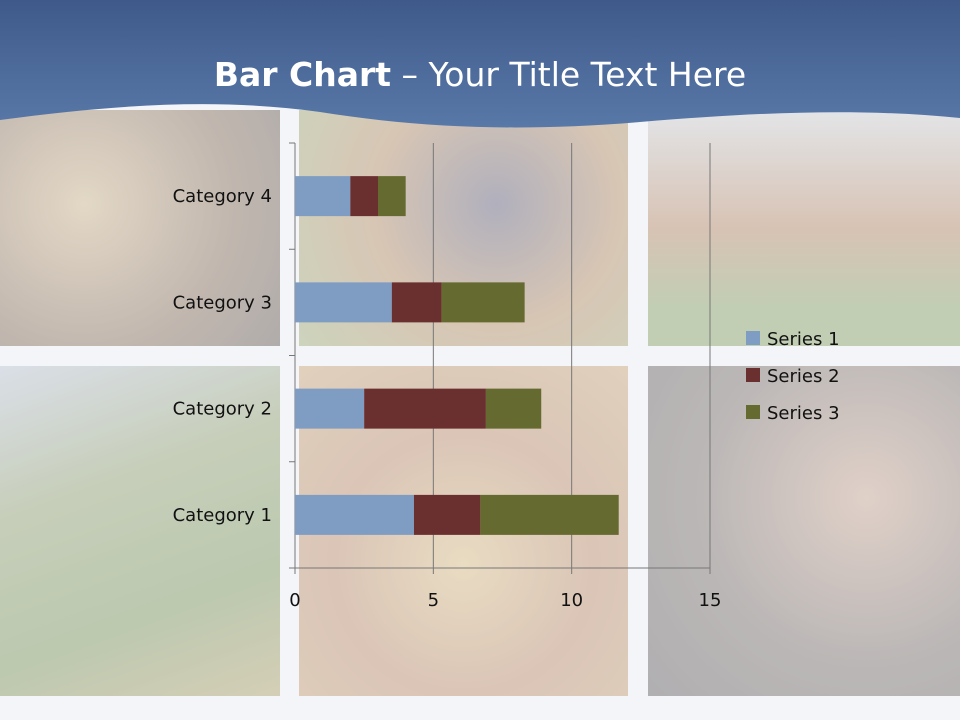  Describe the element at coordinates (140, 531) in the screenshot. I see `vineyard-rows-photo` at that location.